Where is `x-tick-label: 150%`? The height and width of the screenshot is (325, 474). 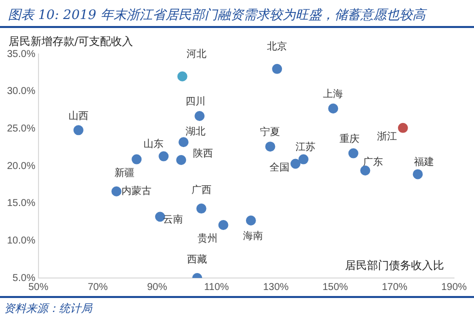 x-tick-label: 150% is located at coordinates (335, 287).